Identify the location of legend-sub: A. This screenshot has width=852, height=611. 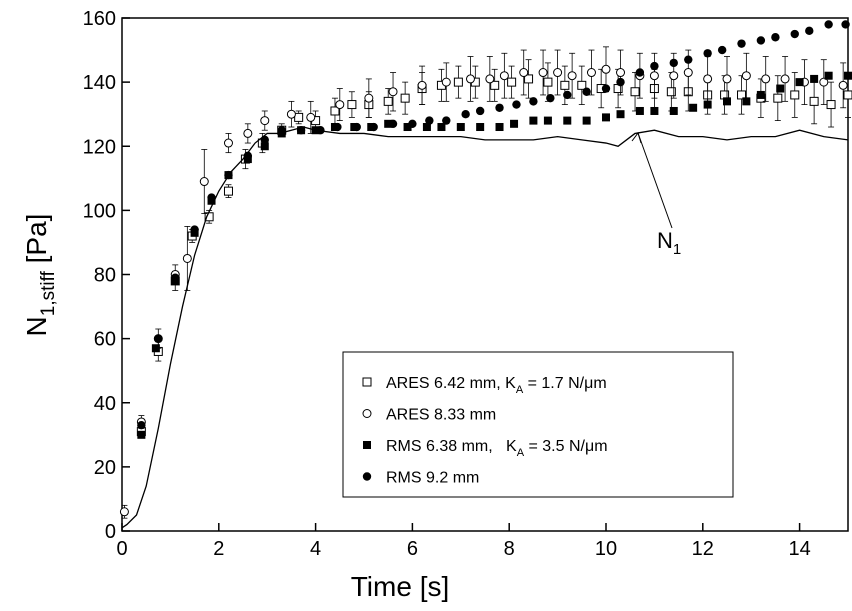
(520, 390).